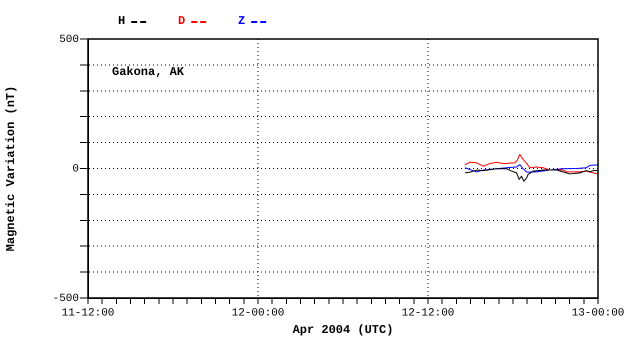  Describe the element at coordinates (242, 21) in the screenshot. I see `legend-label: Z` at that location.